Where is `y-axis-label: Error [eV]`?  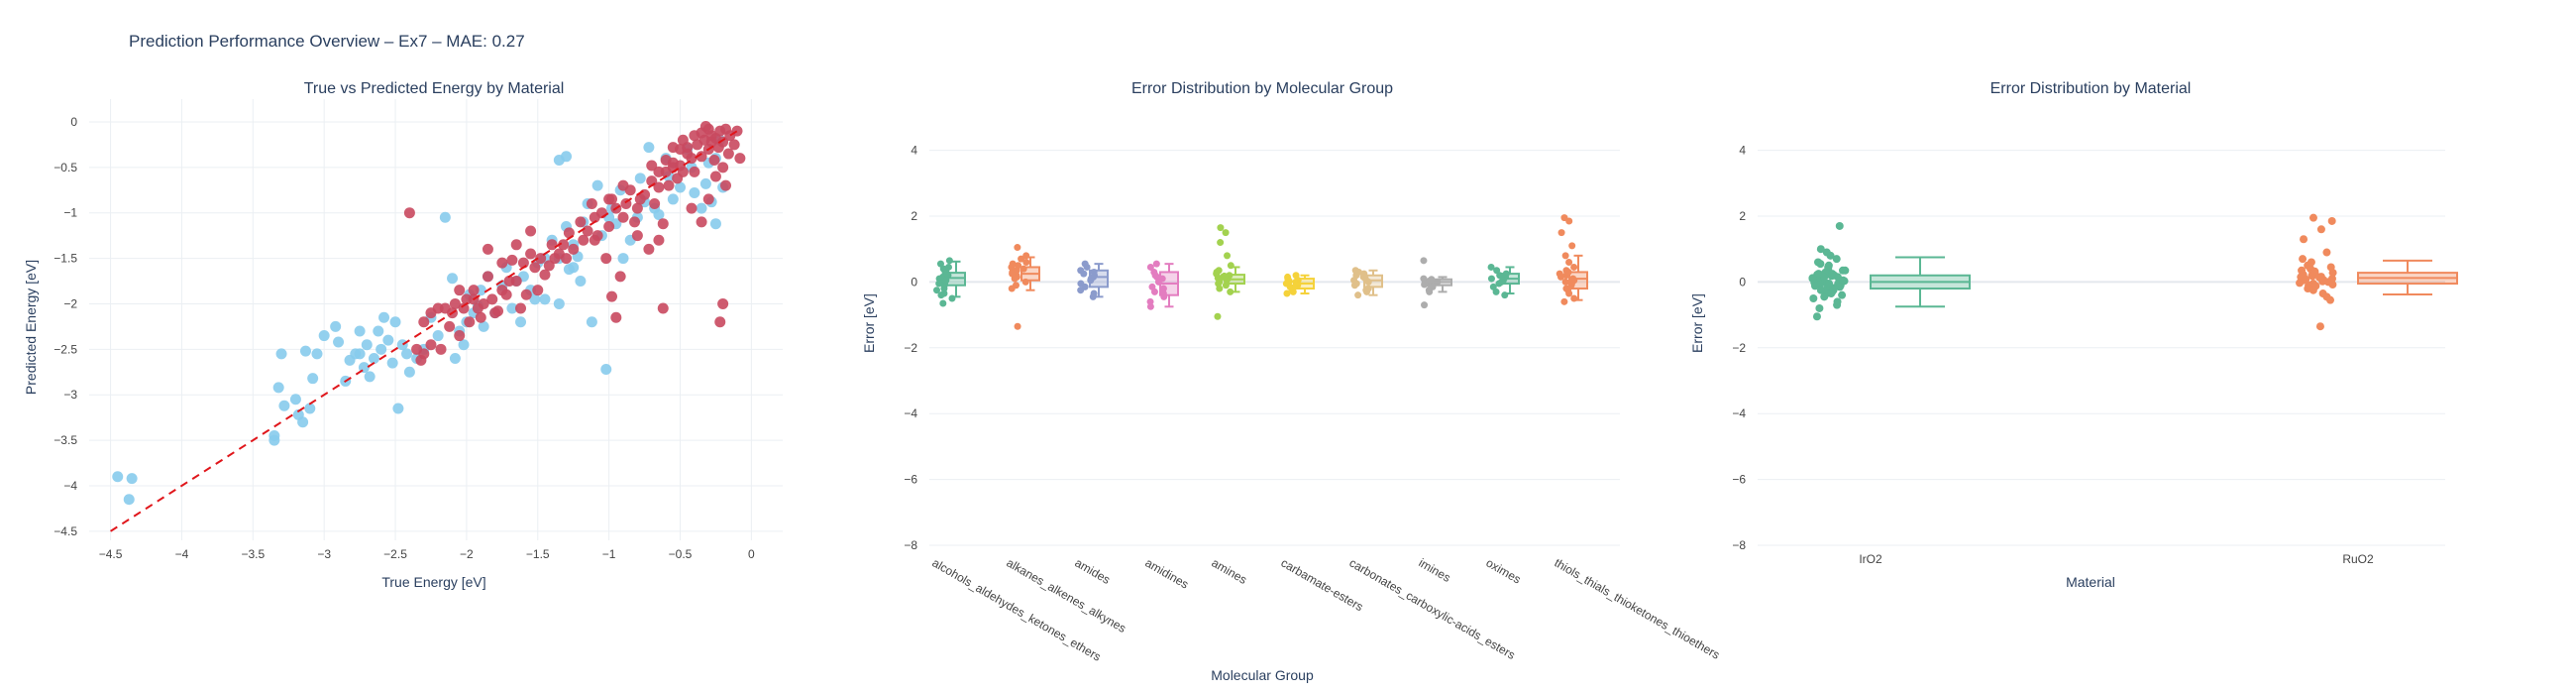 y-axis-label: Error [eV] is located at coordinates (869, 323).